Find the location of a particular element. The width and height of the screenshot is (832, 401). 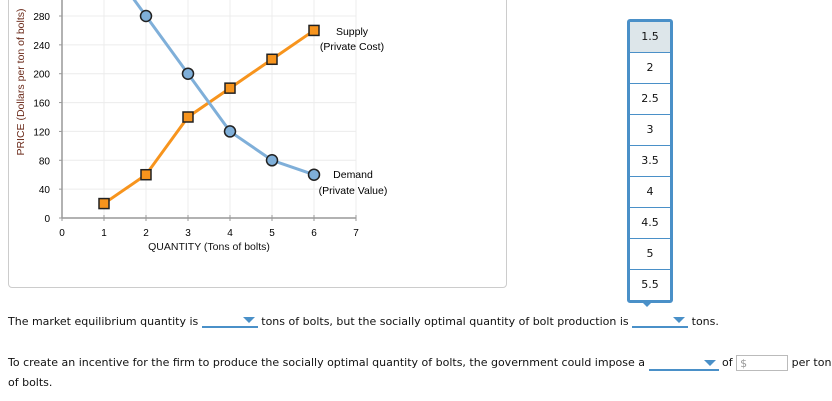

x-tick-label: 3 is located at coordinates (188, 233).